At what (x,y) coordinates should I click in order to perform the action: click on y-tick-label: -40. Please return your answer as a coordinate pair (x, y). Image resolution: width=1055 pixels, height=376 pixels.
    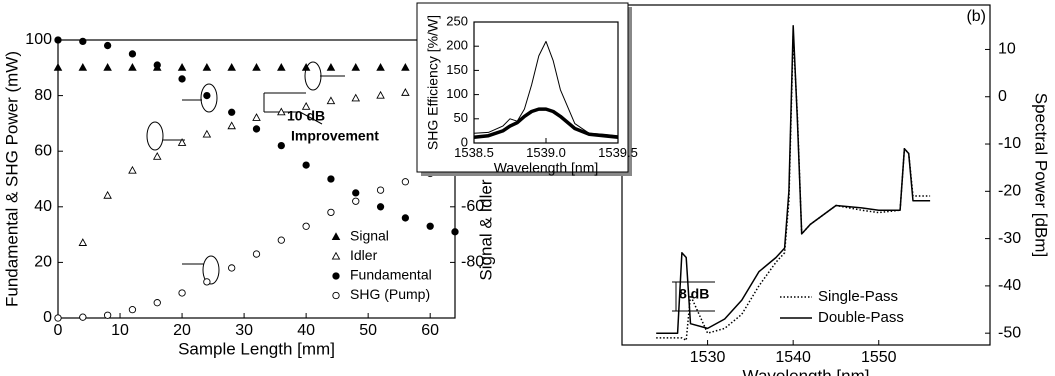
    Looking at the image, I should click on (1009, 285).